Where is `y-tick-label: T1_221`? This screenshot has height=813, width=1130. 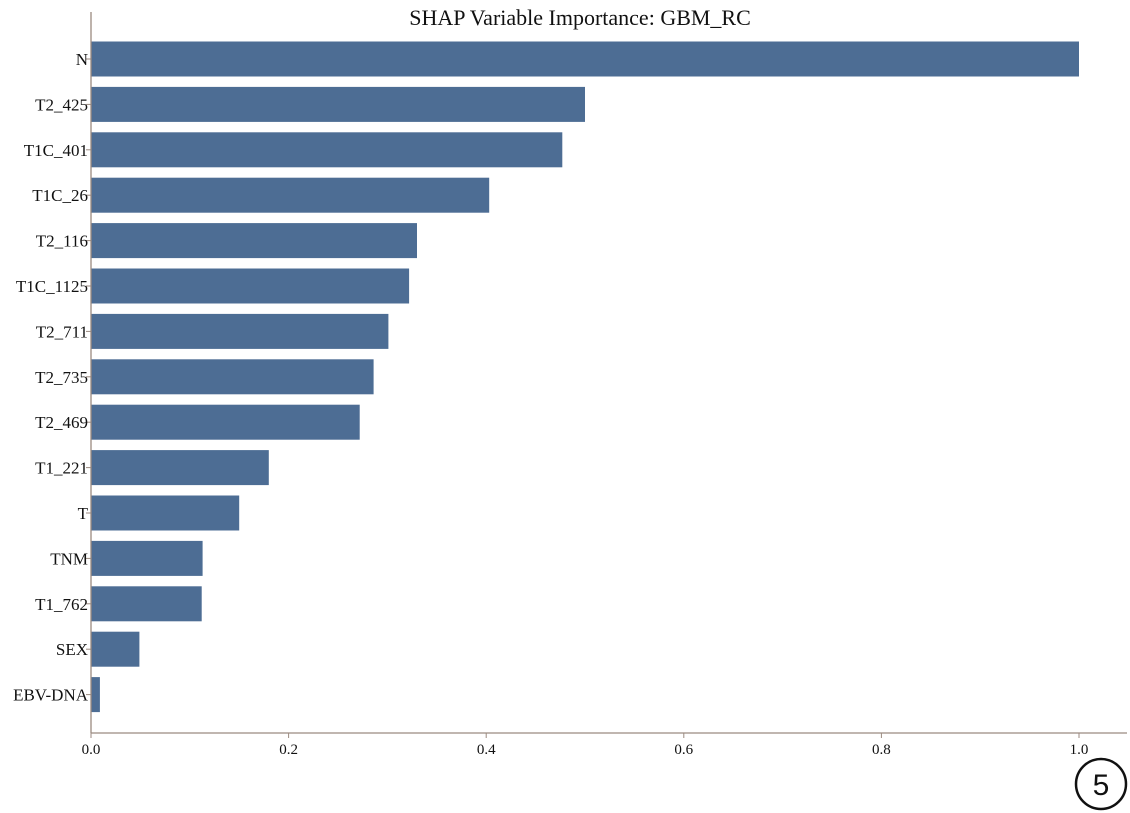 y-tick-label: T1_221 is located at coordinates (61, 468).